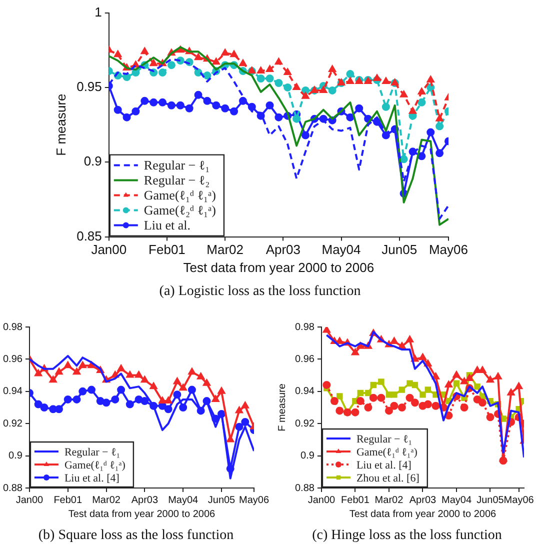 Image resolution: width=542 pixels, height=548 pixels. Describe the element at coordinates (177, 180) in the screenshot. I see `legend-label: Regular − ℓ₂` at that location.